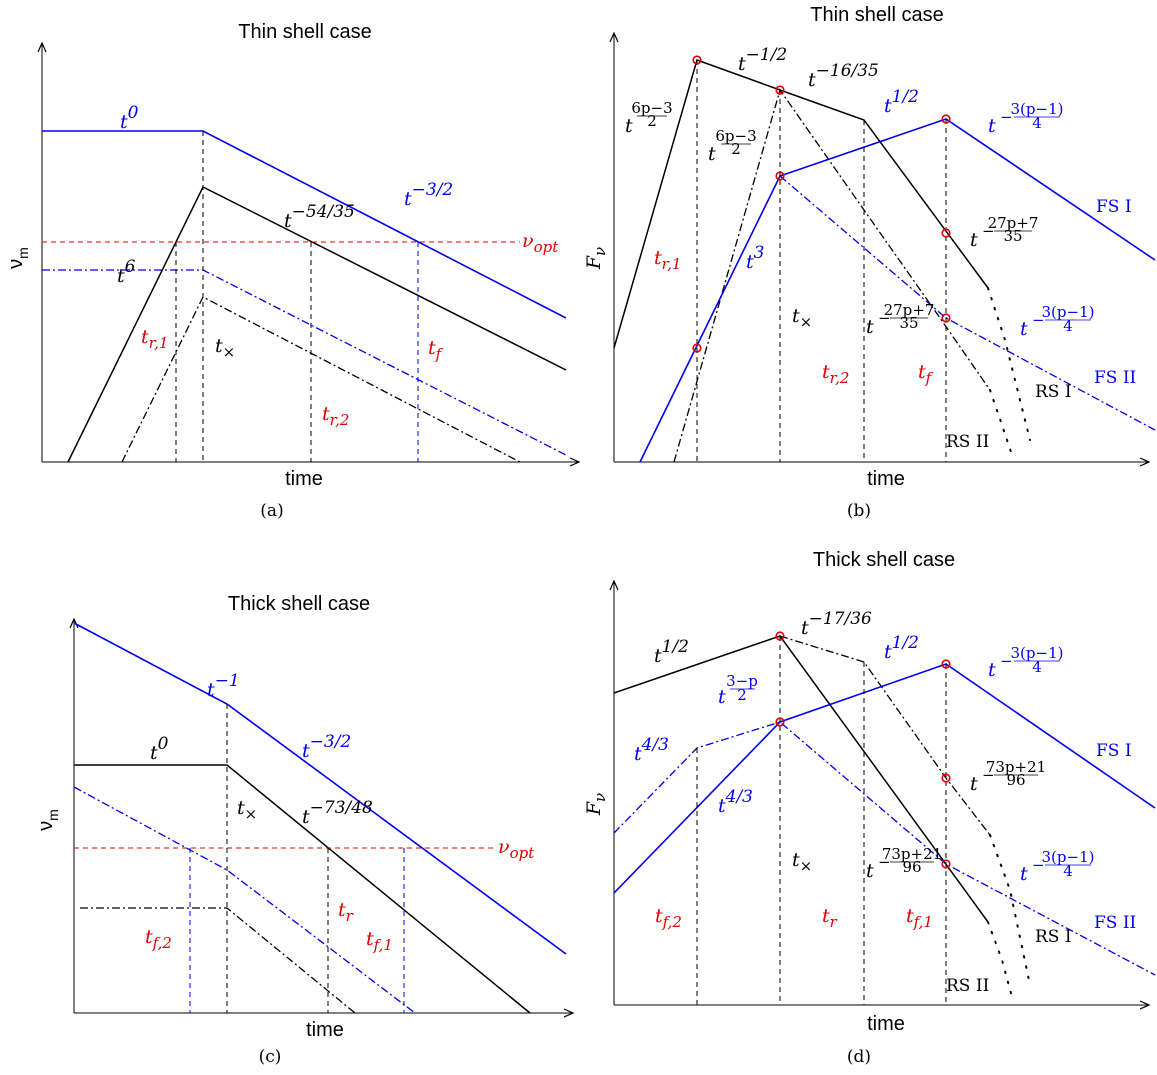 Image resolution: width=1157 pixels, height=1075 pixels. What do you see at coordinates (1053, 392) in the screenshot?
I see `label-rs1: RS I` at bounding box center [1053, 392].